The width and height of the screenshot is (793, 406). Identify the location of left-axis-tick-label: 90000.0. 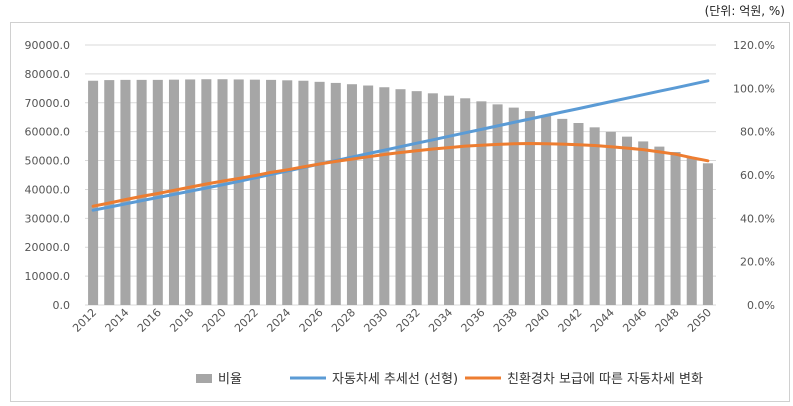
(48, 45).